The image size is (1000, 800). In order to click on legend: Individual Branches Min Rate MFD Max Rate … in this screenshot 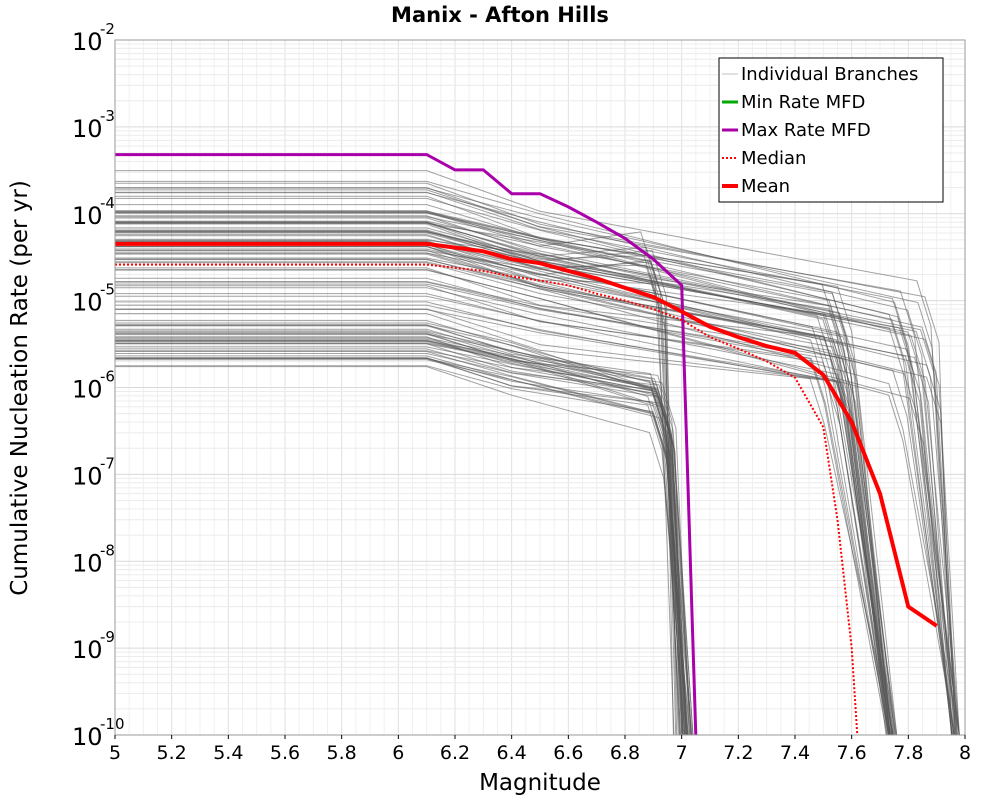, I will do `click(831, 130)`.